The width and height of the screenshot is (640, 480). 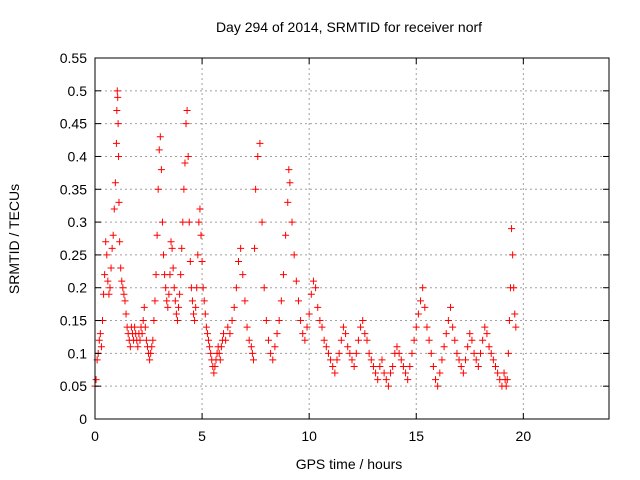 What do you see at coordinates (202, 436) in the screenshot?
I see `x-tick-label: 5` at bounding box center [202, 436].